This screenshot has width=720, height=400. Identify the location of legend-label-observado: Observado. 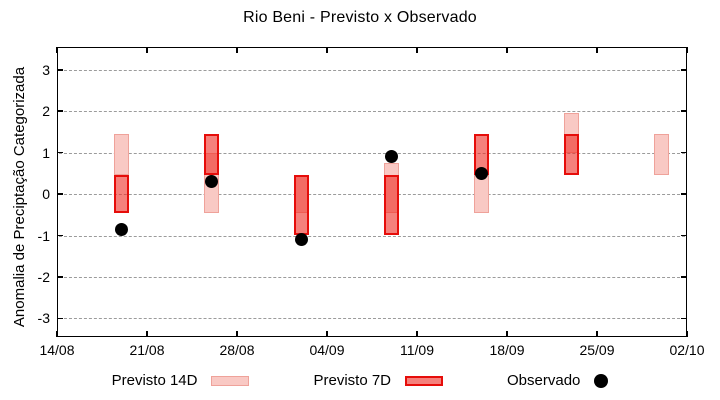
(544, 380).